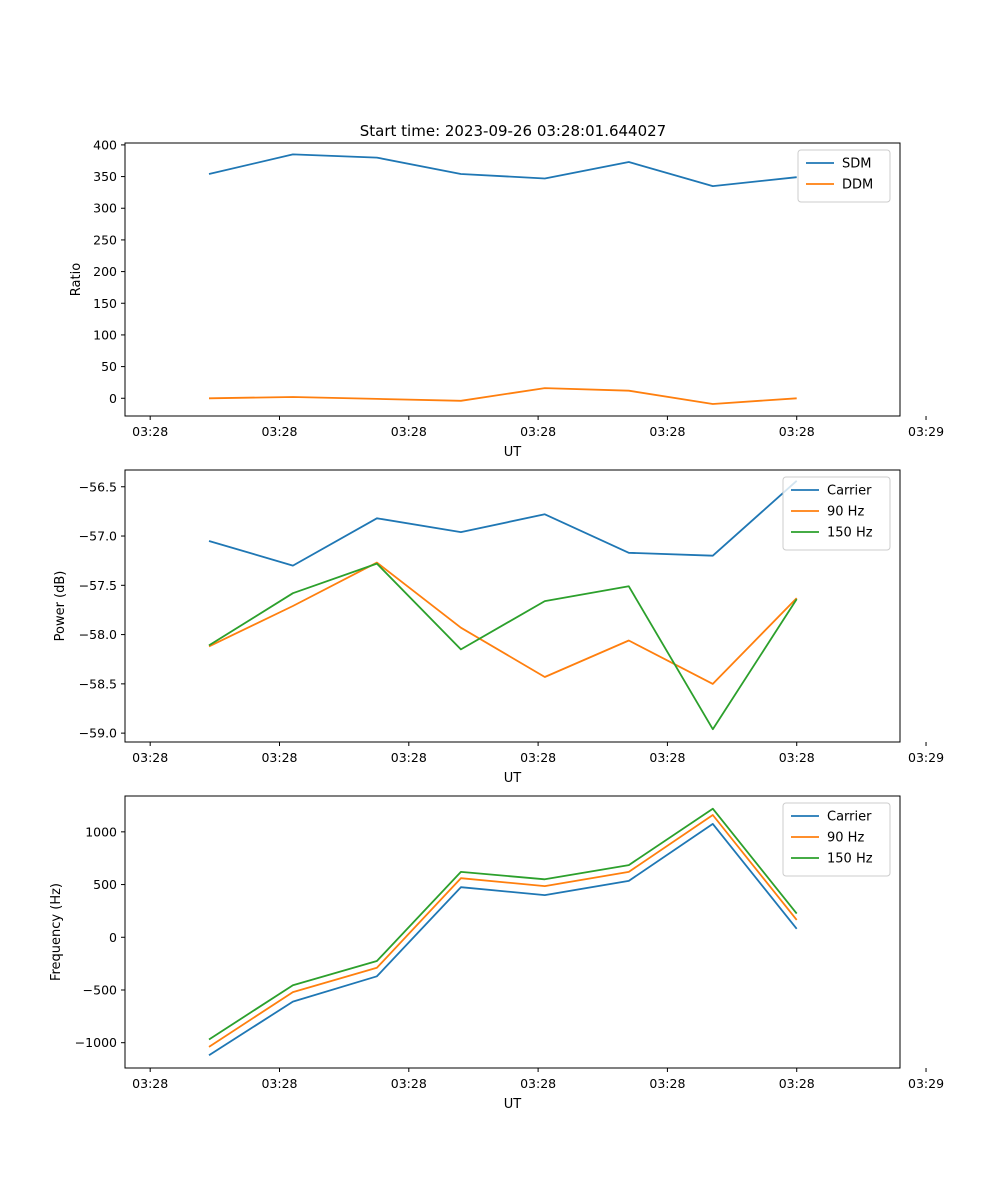 The image size is (1000, 1200). Describe the element at coordinates (856, 164) in the screenshot. I see `legend-label: SDM` at that location.